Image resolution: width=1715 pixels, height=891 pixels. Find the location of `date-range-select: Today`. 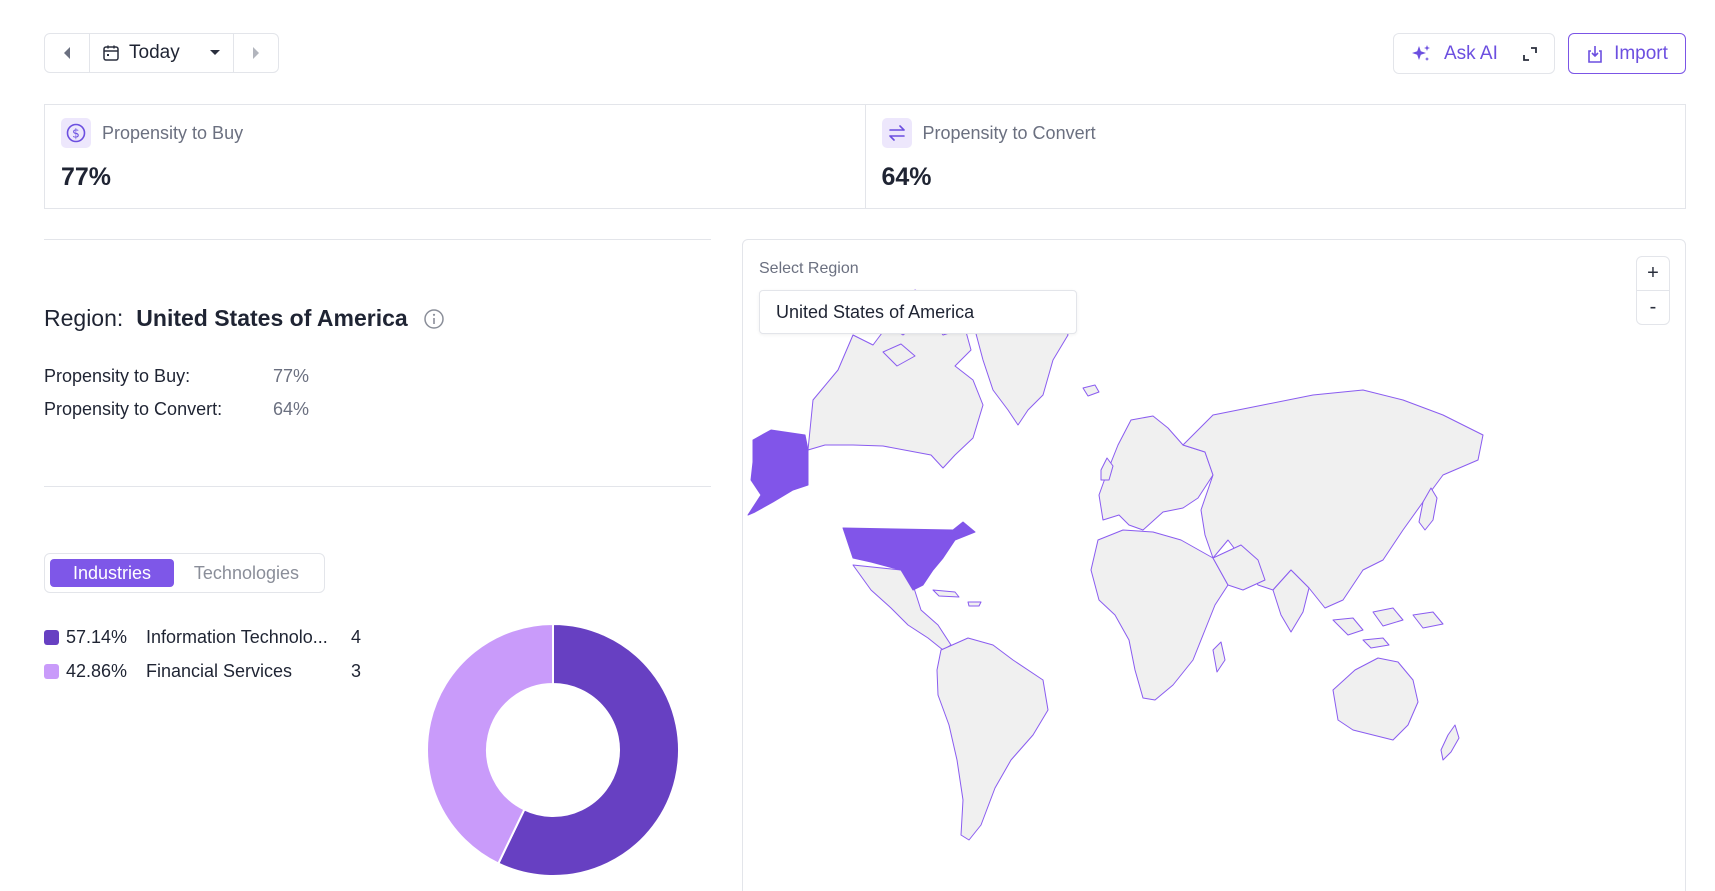

date-range-select: Today is located at coordinates (161, 53).